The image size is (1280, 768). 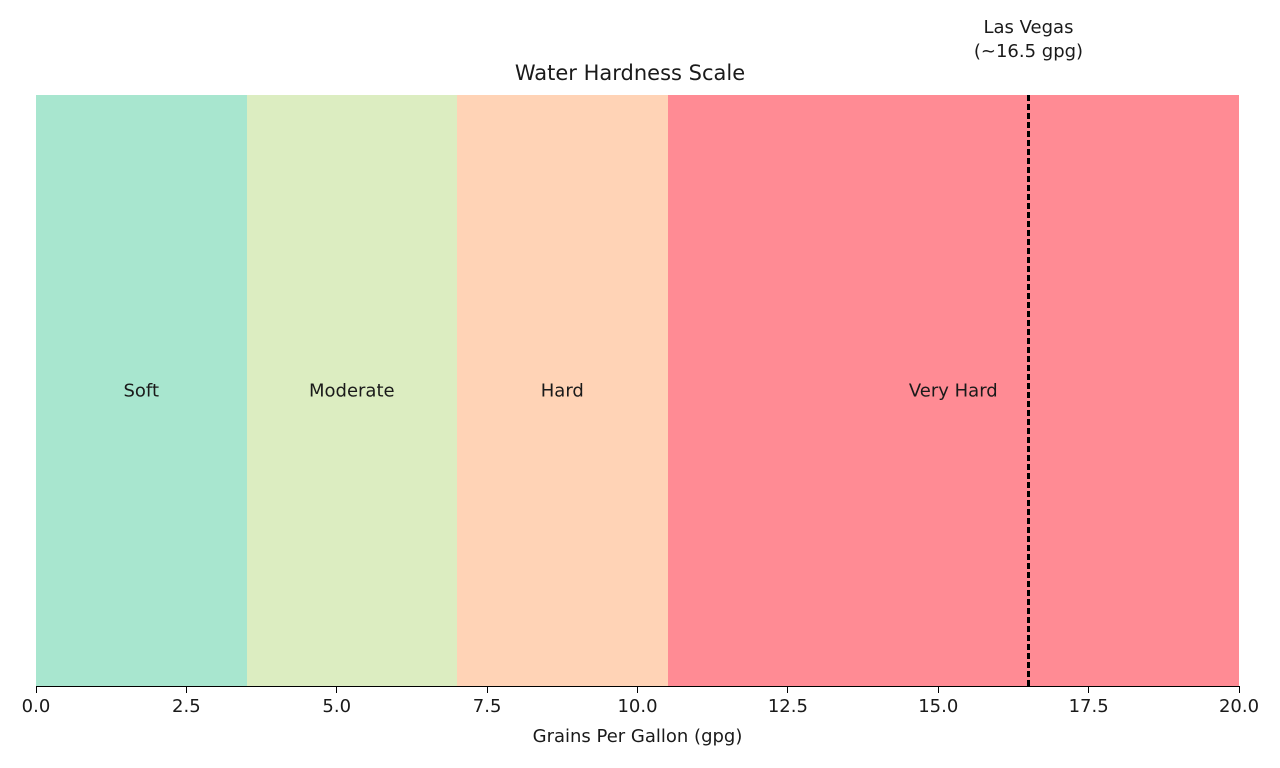 What do you see at coordinates (487, 706) in the screenshot?
I see `x-tick-label: 7.5` at bounding box center [487, 706].